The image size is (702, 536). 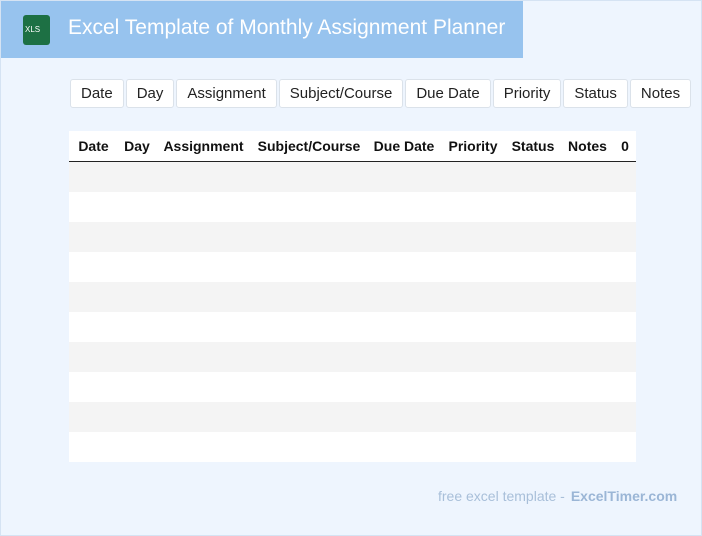 I want to click on column-header: Priority, so click(x=473, y=146).